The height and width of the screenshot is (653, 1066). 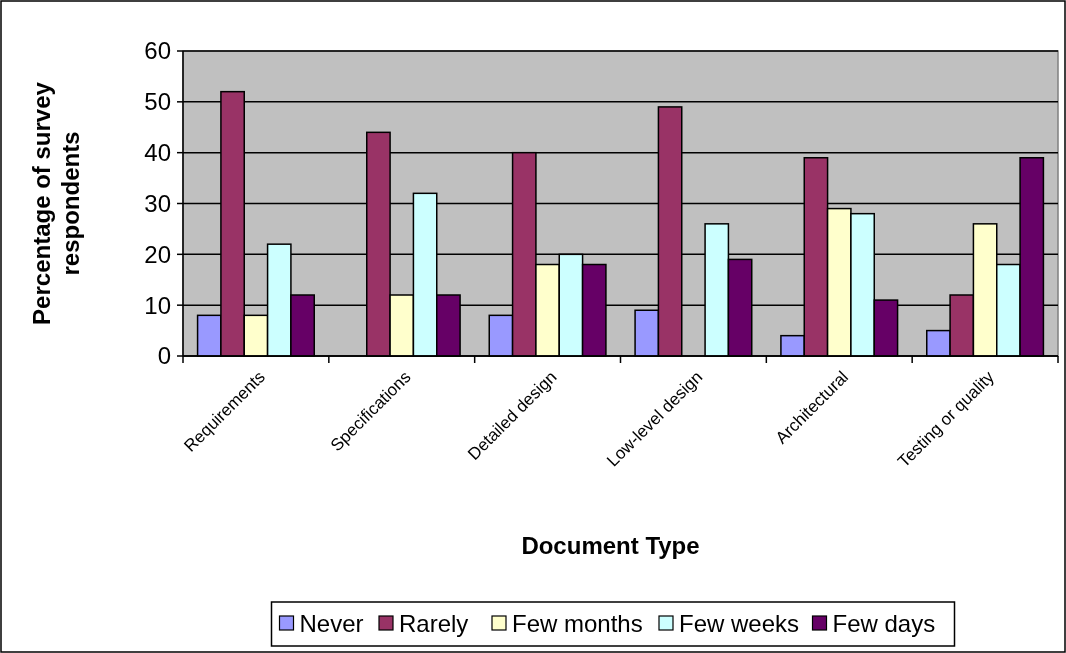 What do you see at coordinates (157, 51) in the screenshot?
I see `y-tick-label: 60` at bounding box center [157, 51].